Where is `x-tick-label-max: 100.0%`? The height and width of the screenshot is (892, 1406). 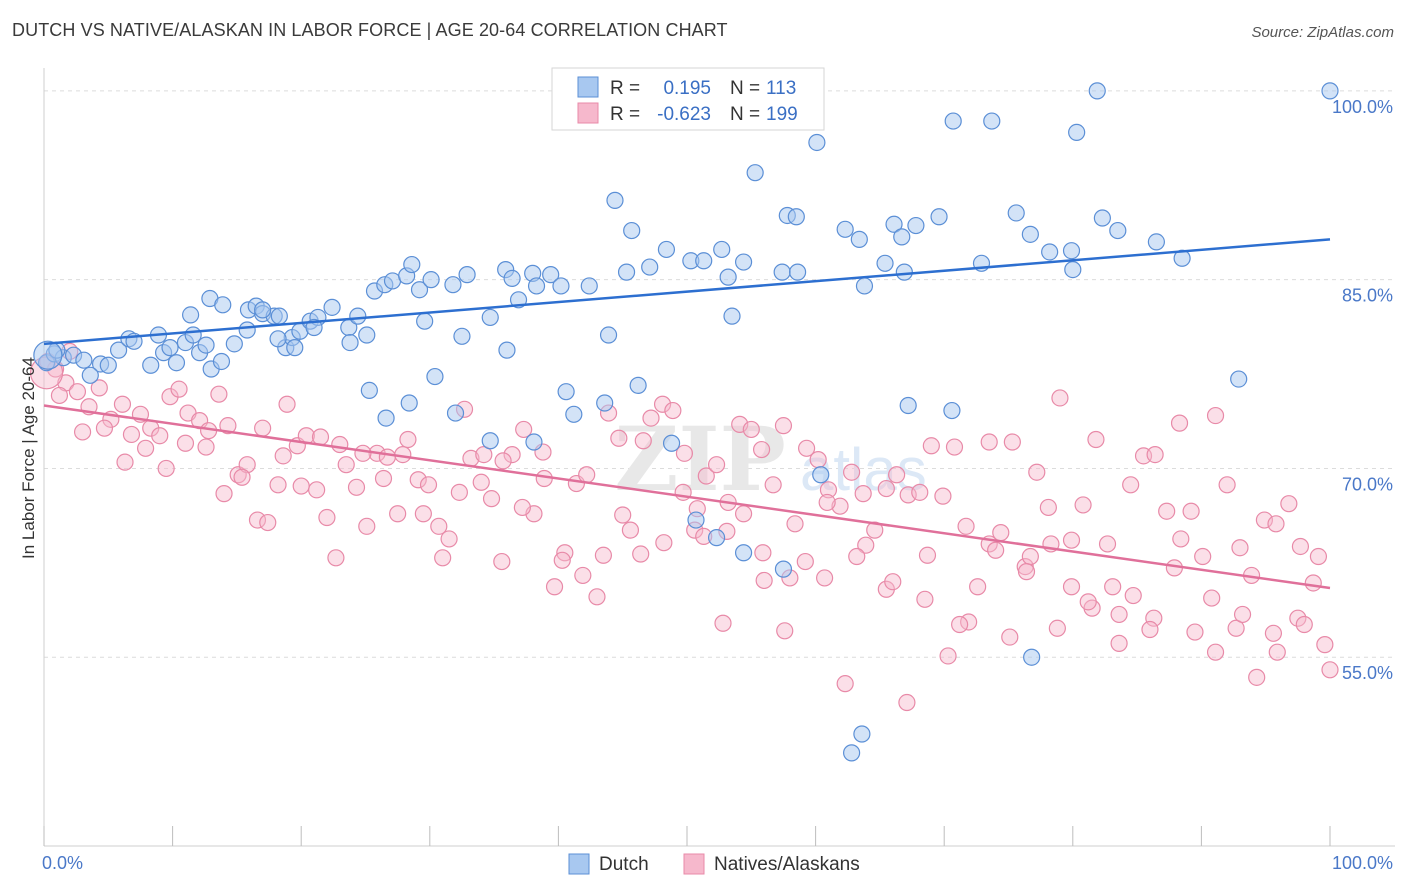 x-tick-label-max: 100.0% is located at coordinates (1362, 863).